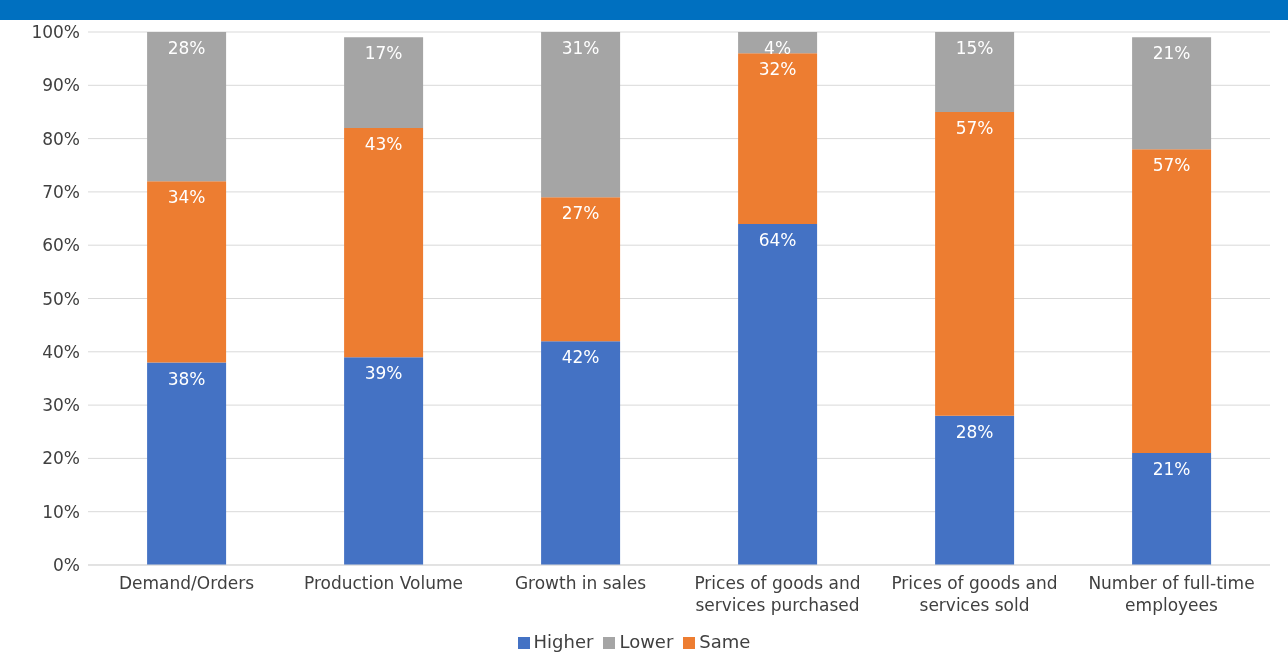 The height and width of the screenshot is (657, 1288). Describe the element at coordinates (383, 583) in the screenshot. I see `x-tick-label: Production Volume` at that location.